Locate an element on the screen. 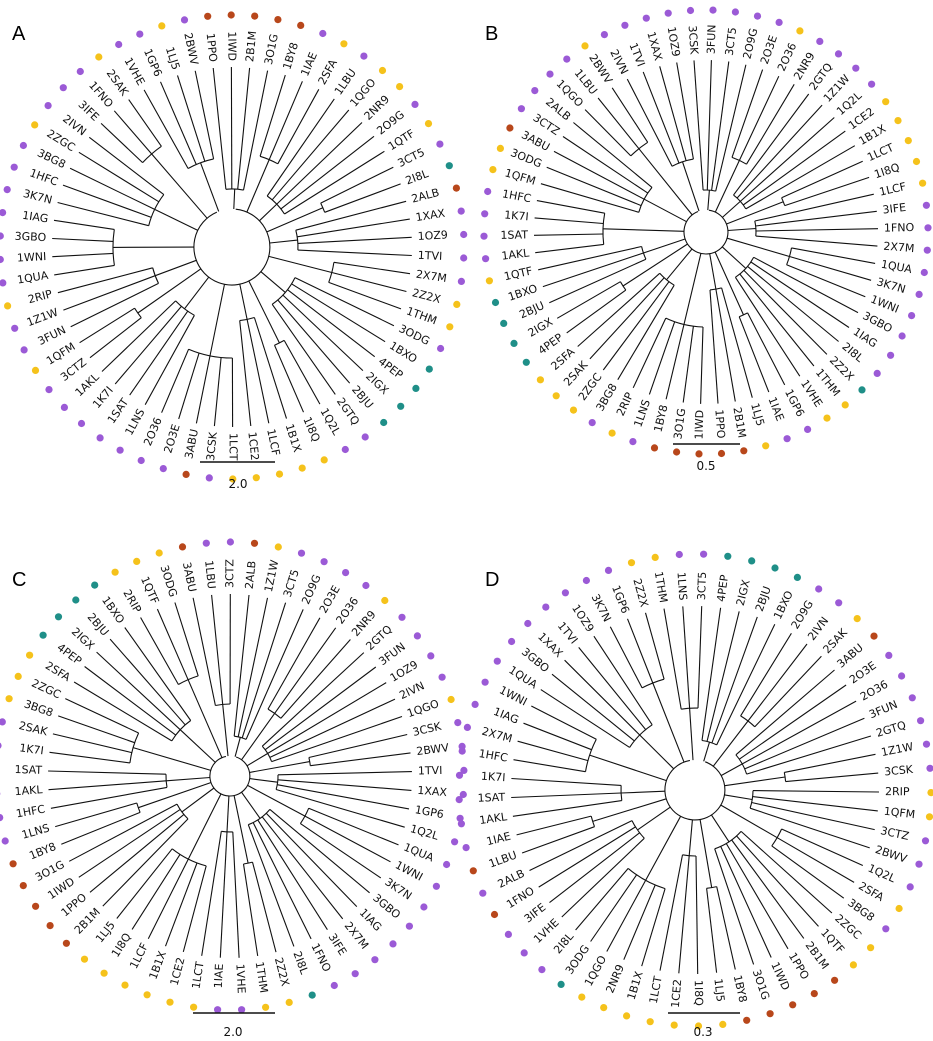 Image resolution: width=933 pixels, height=1041 pixels. leaf-label: 1LNS is located at coordinates (135, 422).